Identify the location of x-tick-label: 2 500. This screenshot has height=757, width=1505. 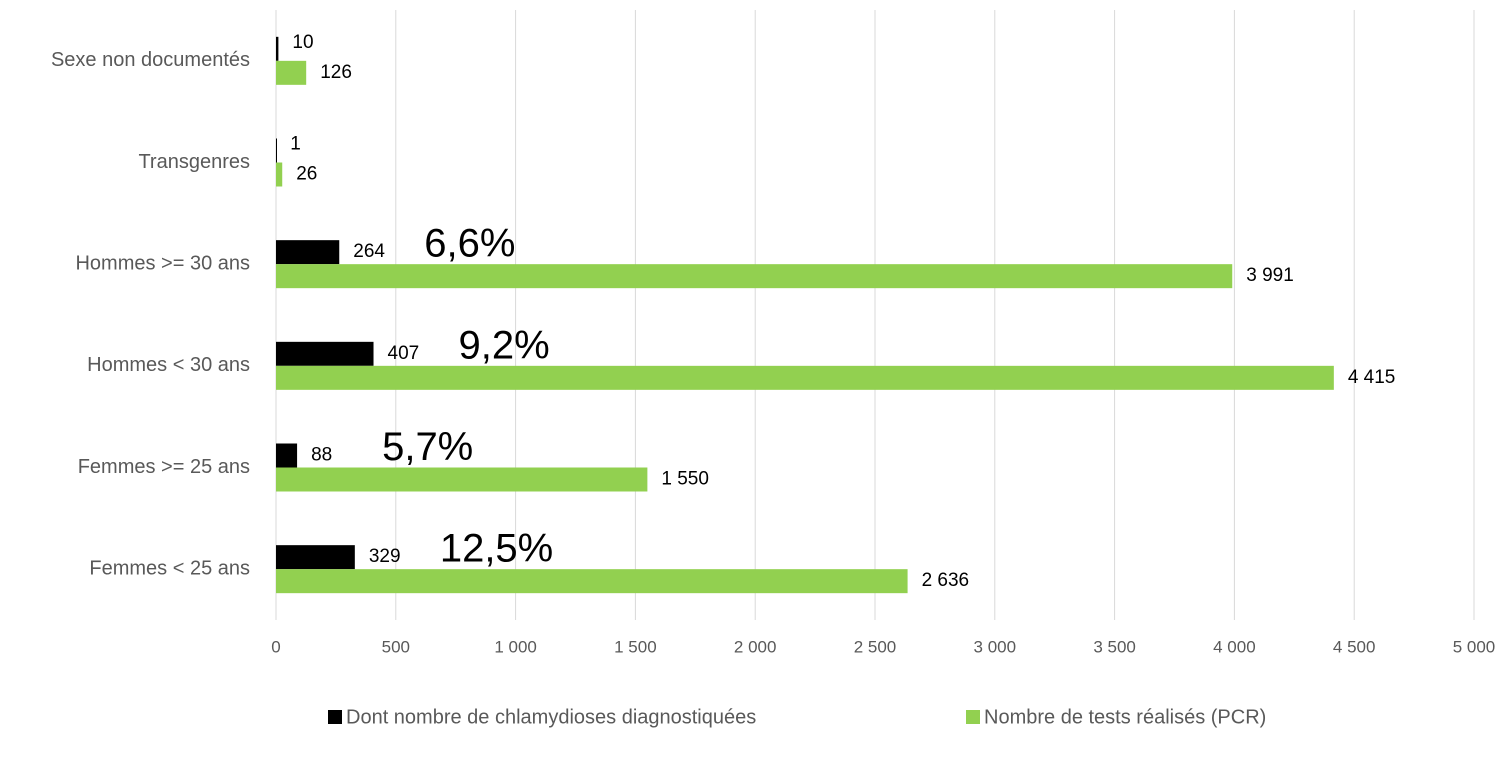
(875, 646).